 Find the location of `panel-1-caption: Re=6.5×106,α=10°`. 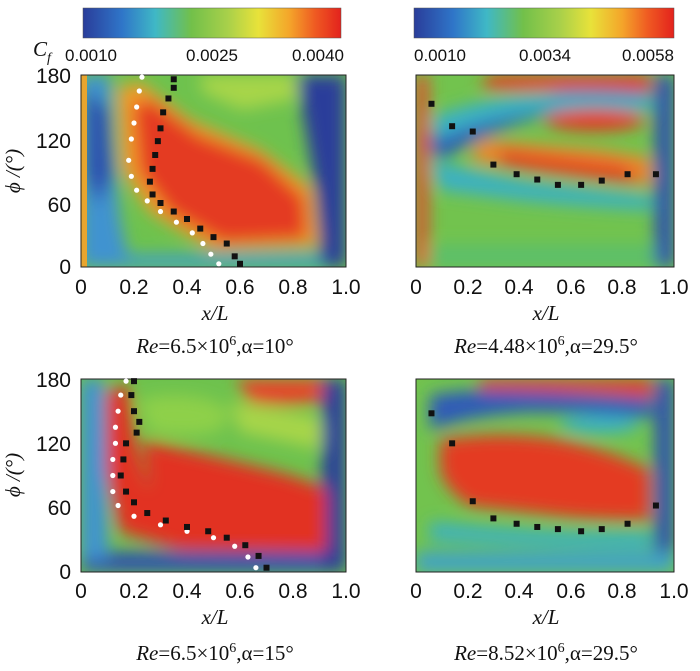

panel-1-caption: Re=6.5×106,α=10° is located at coordinates (214, 346).